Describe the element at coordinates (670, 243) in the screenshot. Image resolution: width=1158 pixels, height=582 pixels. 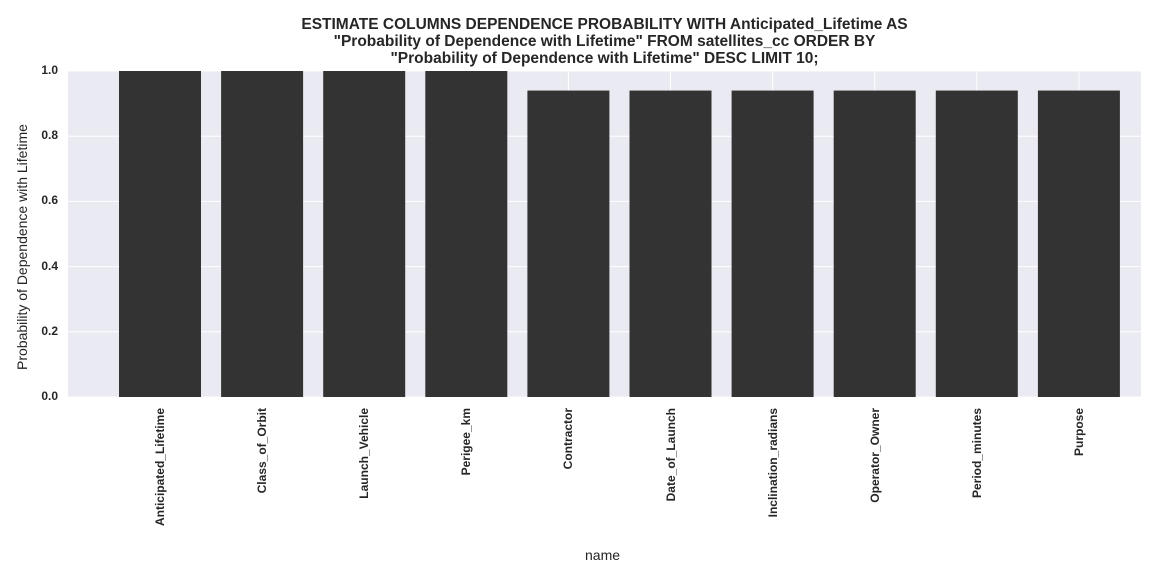
I see `bar-date-of-launch` at that location.